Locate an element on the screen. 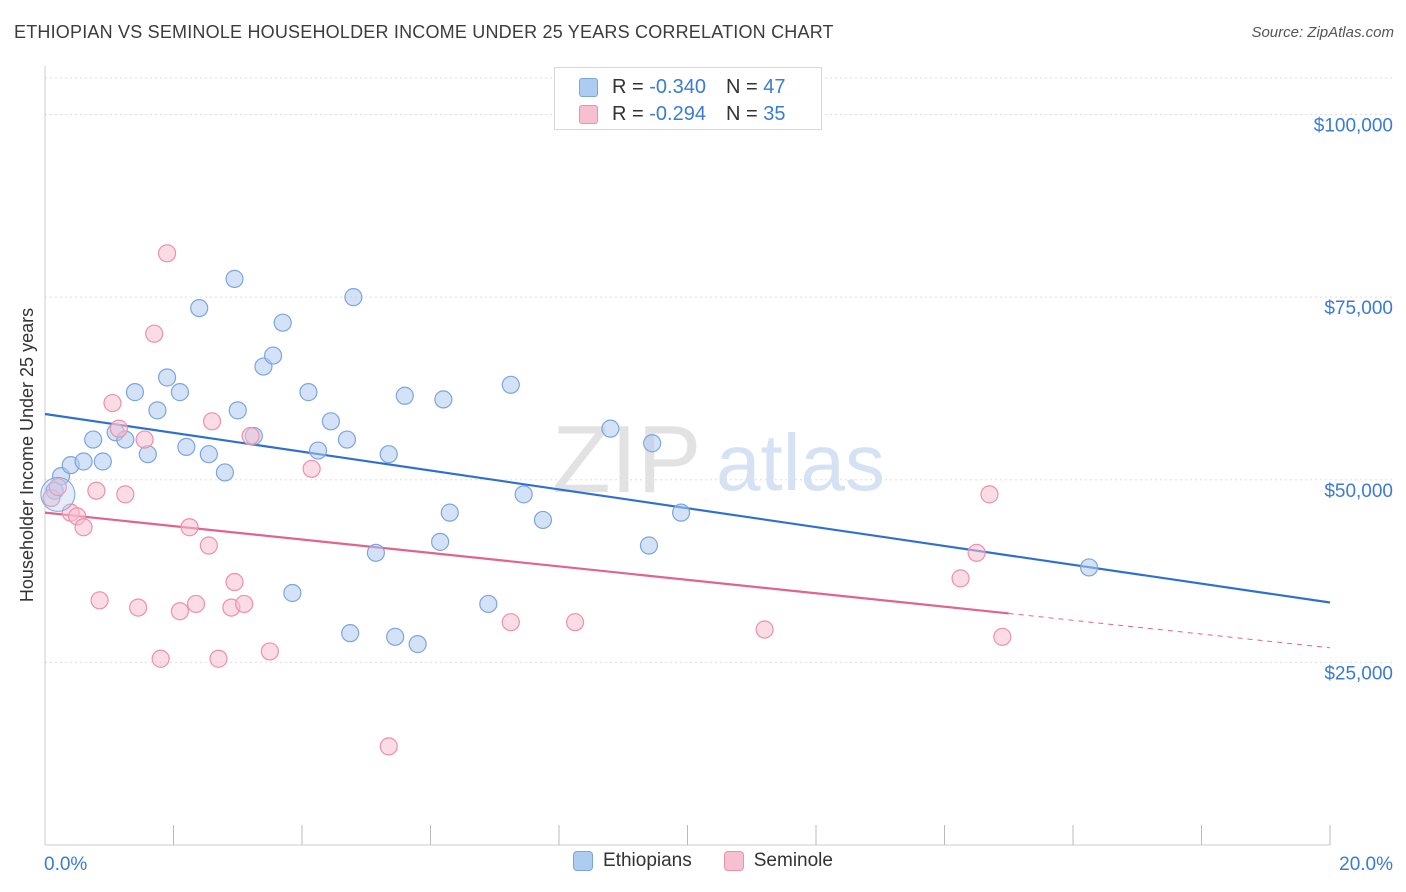 The height and width of the screenshot is (892, 1406). y-tick-label: $100,000 is located at coordinates (1353, 126).